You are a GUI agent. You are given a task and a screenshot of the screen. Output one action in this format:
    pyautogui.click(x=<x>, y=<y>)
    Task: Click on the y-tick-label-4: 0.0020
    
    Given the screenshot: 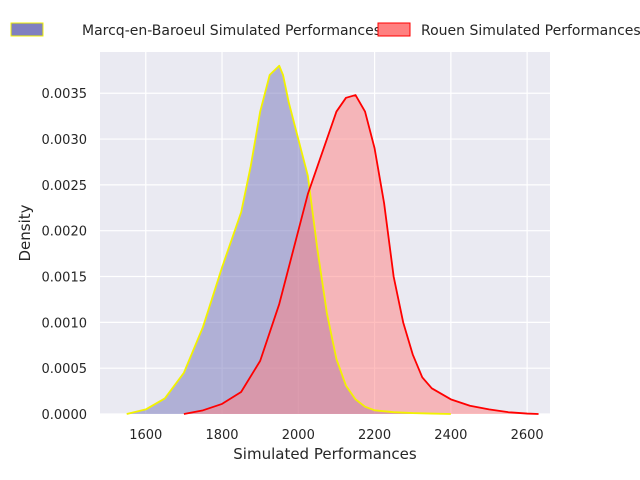 What is the action you would take?
    pyautogui.click(x=65, y=232)
    